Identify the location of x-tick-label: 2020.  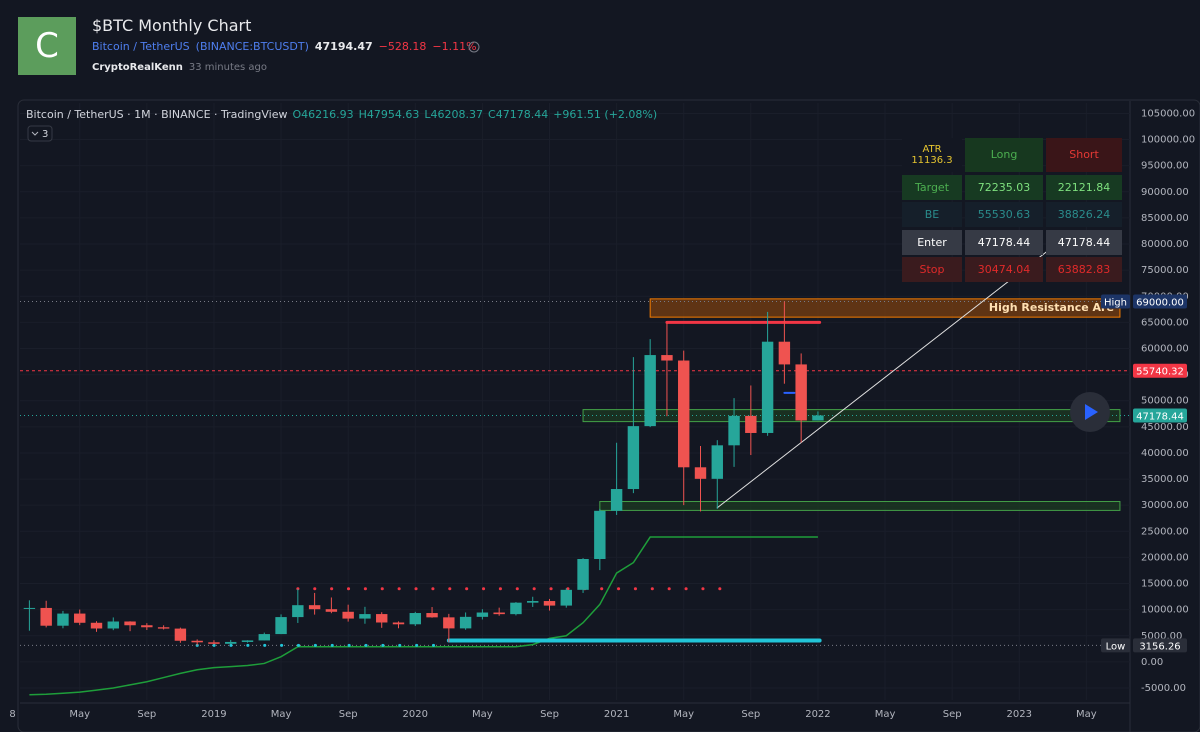
(415, 714).